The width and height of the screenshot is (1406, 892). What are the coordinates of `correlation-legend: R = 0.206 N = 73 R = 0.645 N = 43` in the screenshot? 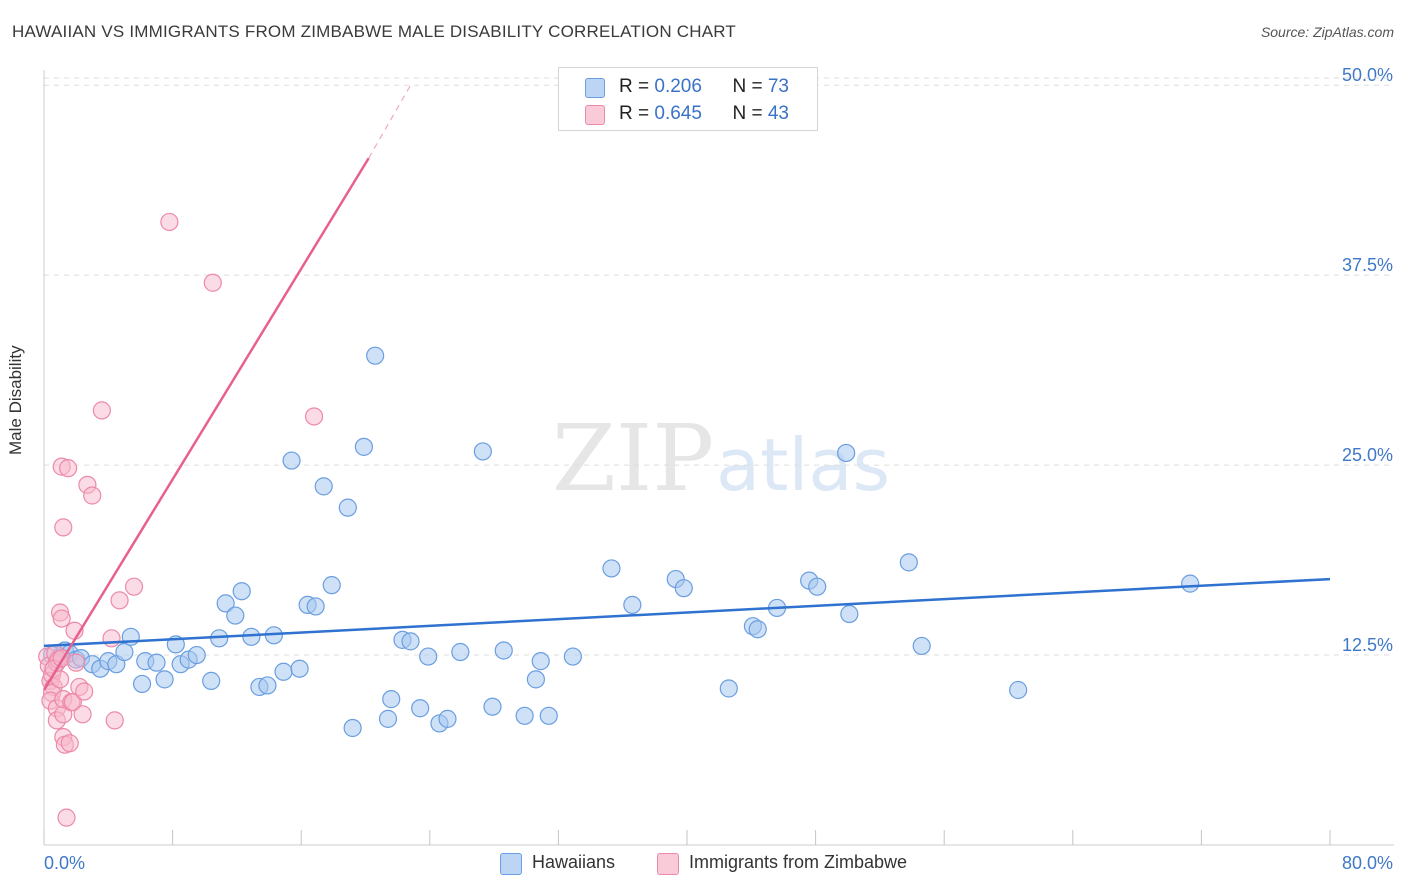 It's located at (688, 99).